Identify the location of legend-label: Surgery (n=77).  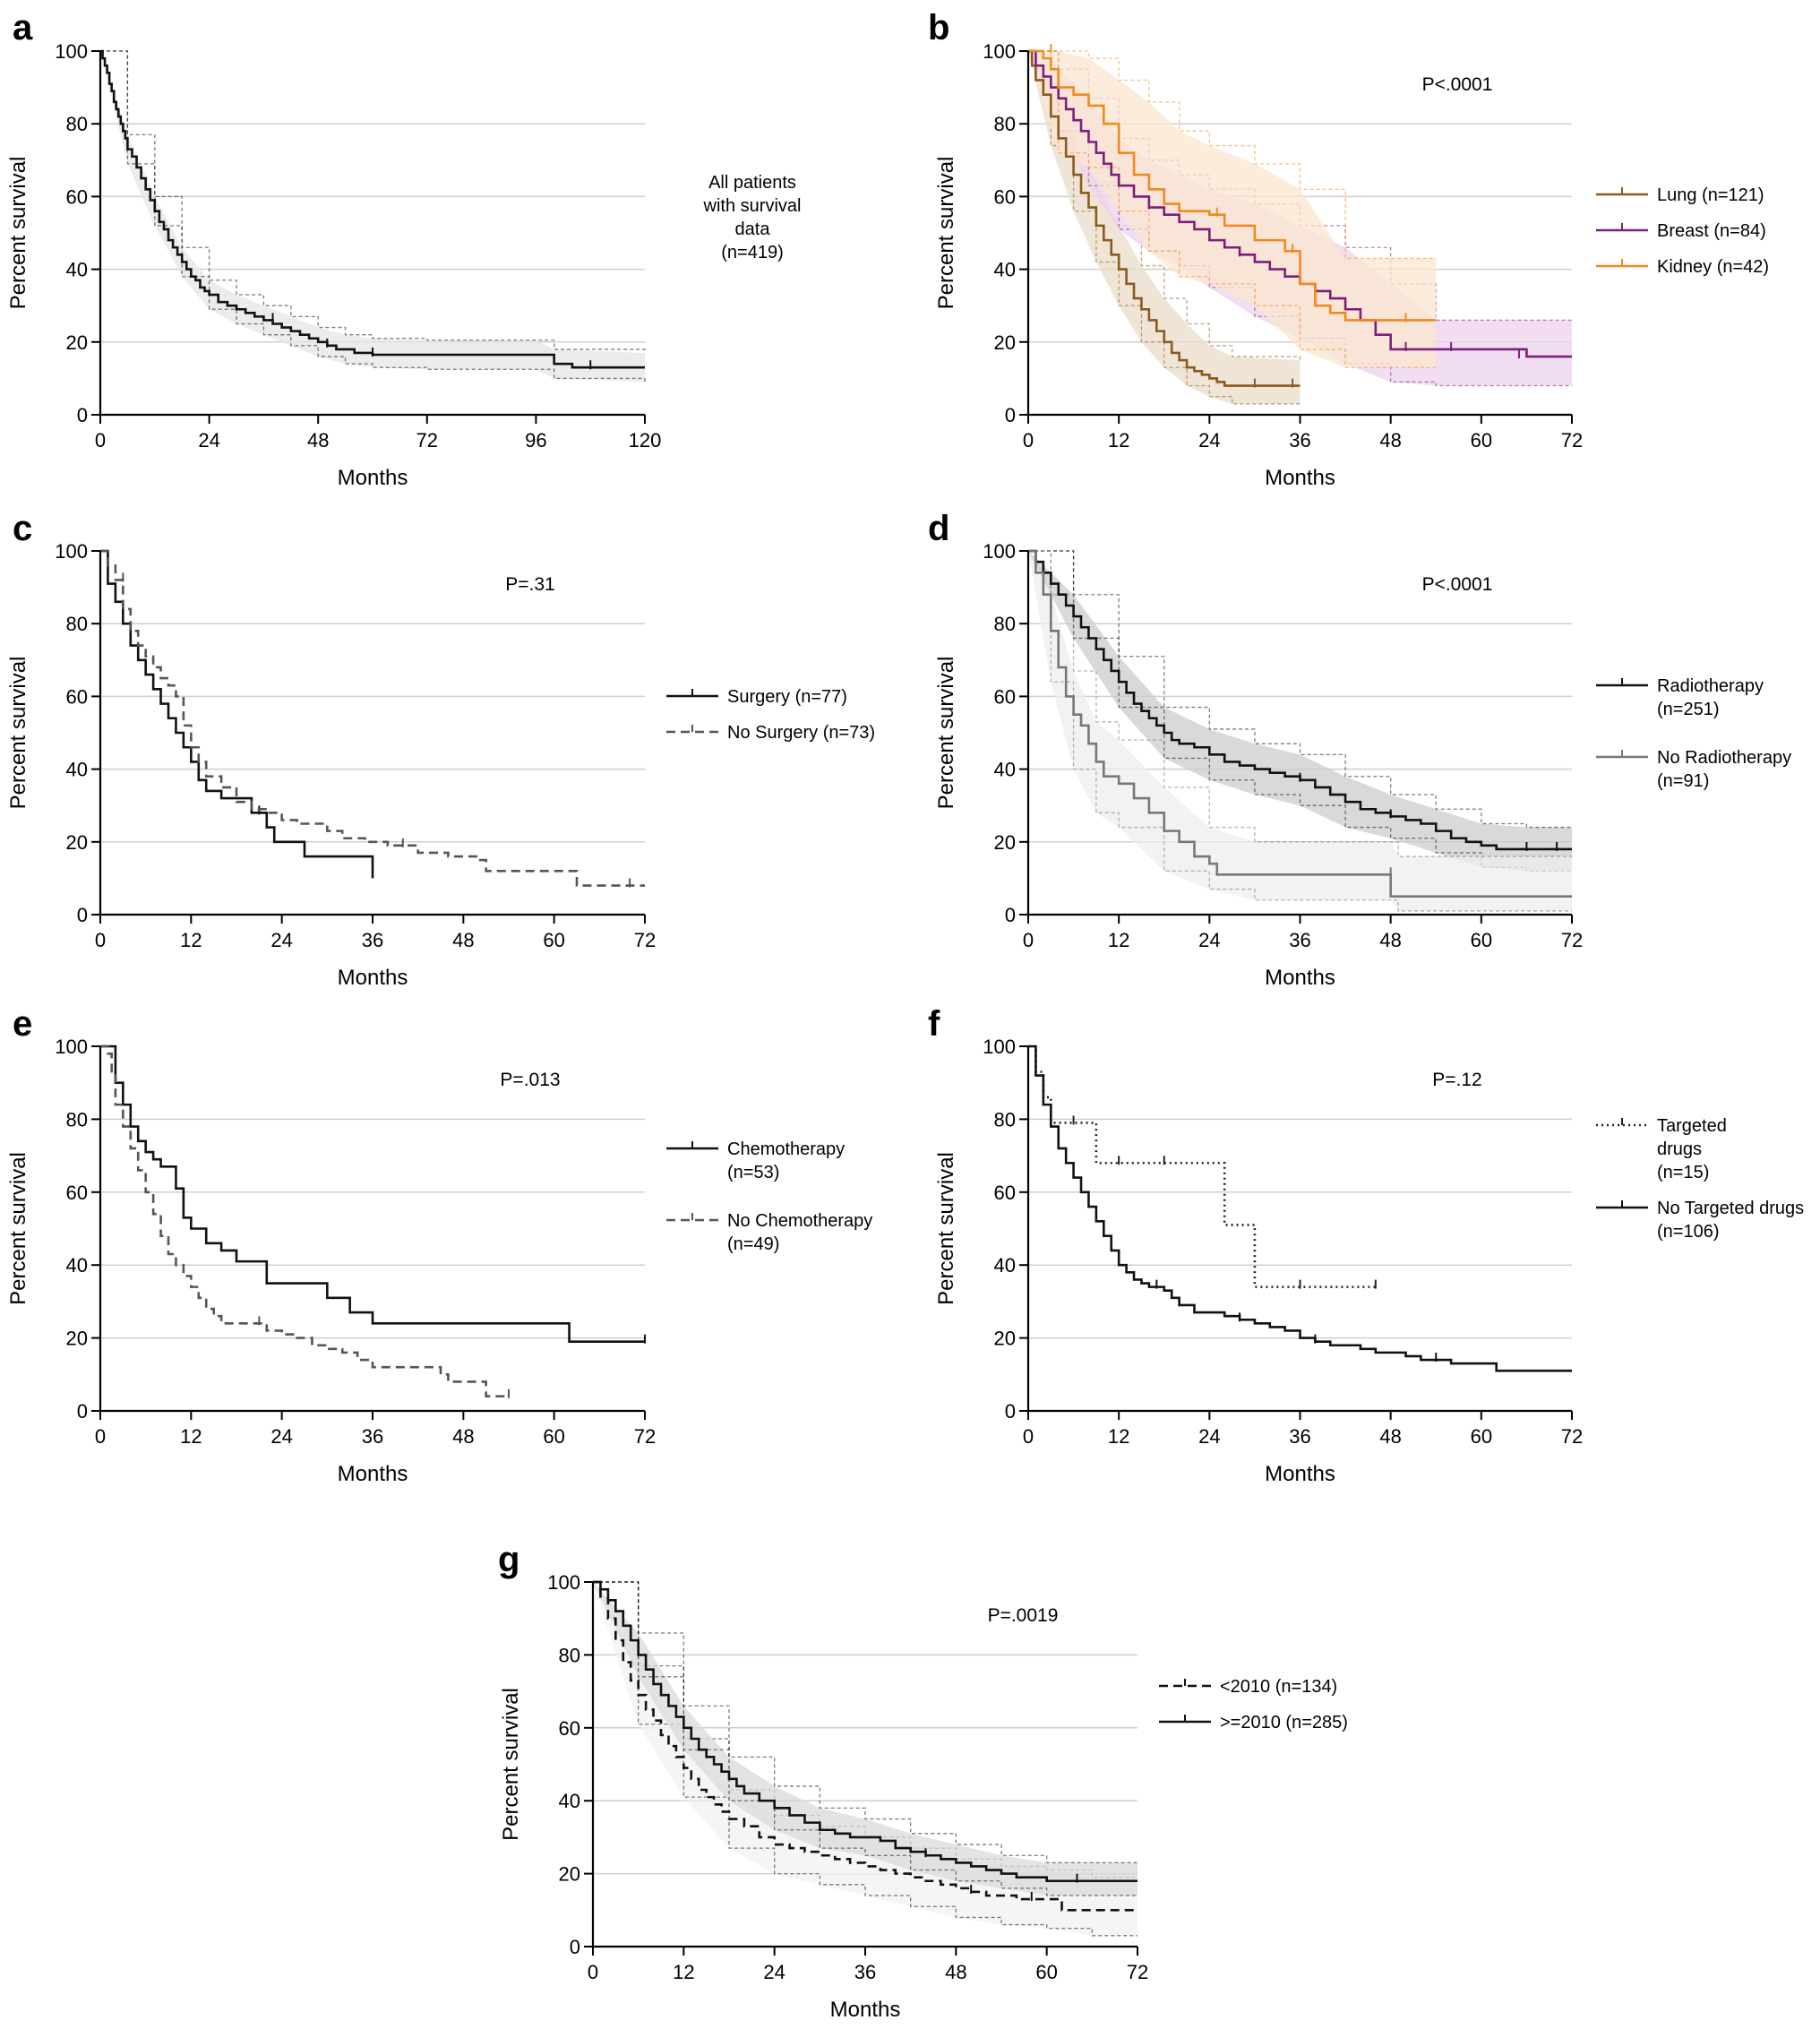
(787, 697).